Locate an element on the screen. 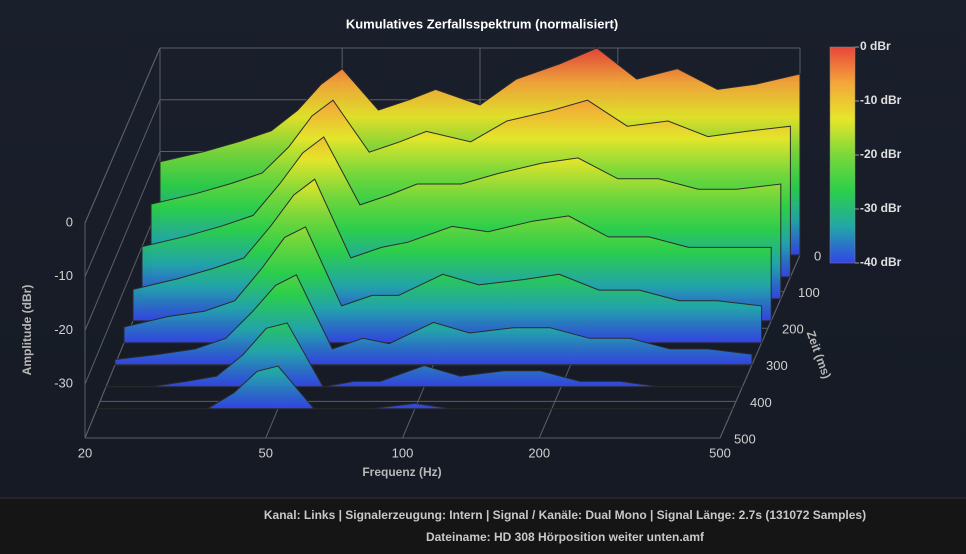 Image resolution: width=966 pixels, height=554 pixels. y-axis-label: Amplitude (dBr) is located at coordinates (27, 330).